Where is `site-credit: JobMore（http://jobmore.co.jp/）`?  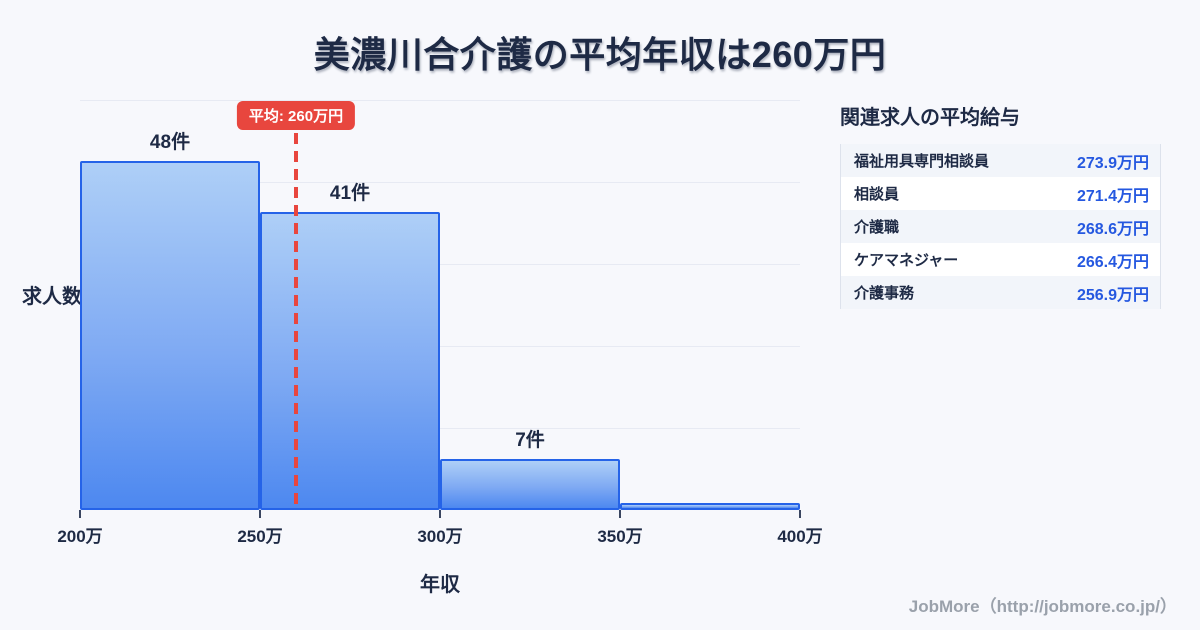 site-credit: JobMore（http://jobmore.co.jp/） is located at coordinates (1042, 606).